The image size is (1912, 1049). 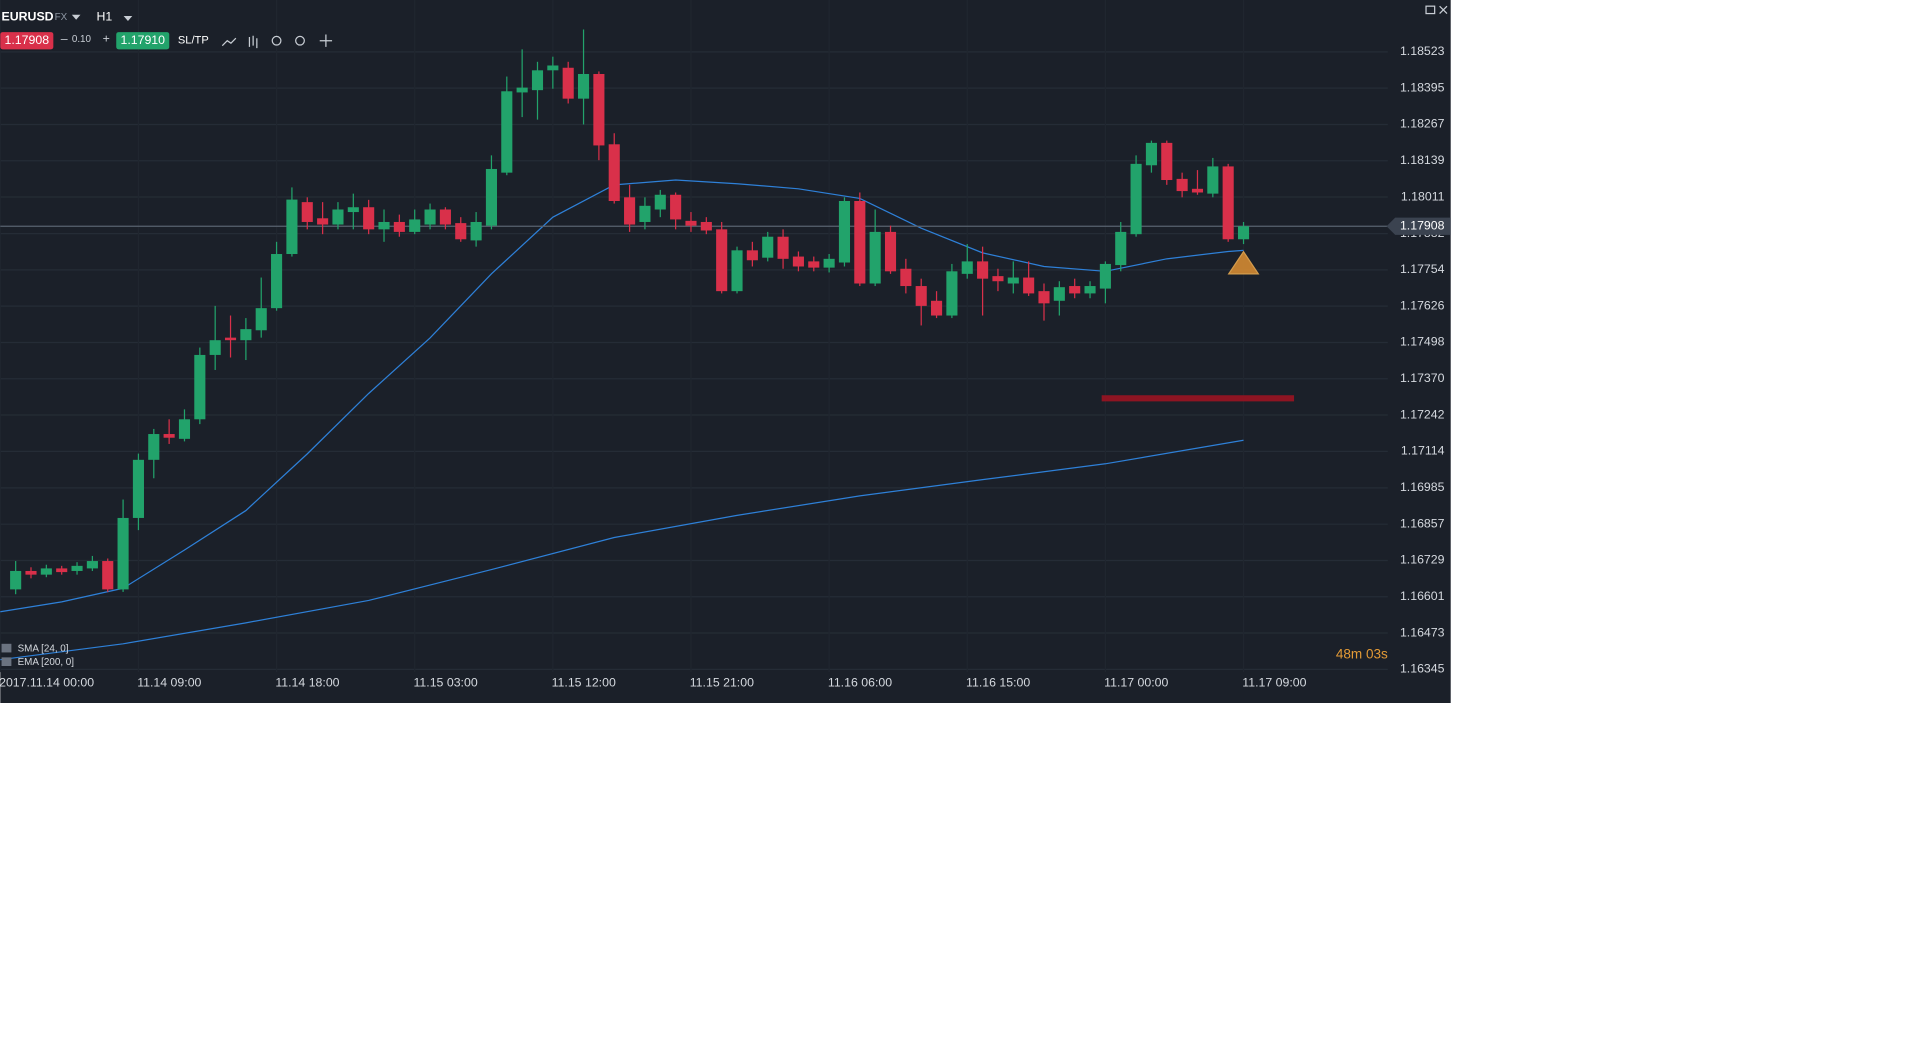 What do you see at coordinates (1443, 10) in the screenshot?
I see `close-icon` at bounding box center [1443, 10].